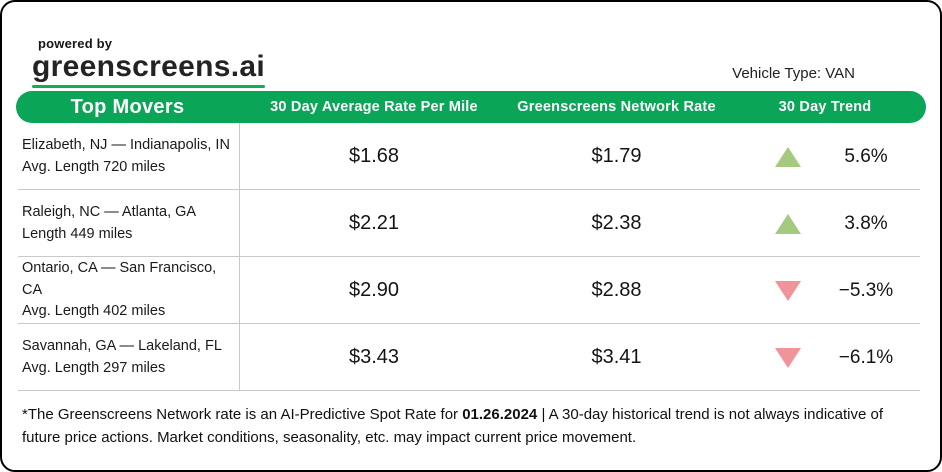 Image resolution: width=942 pixels, height=472 pixels. I want to click on route-length: Avg. Length 720 miles, so click(94, 166).